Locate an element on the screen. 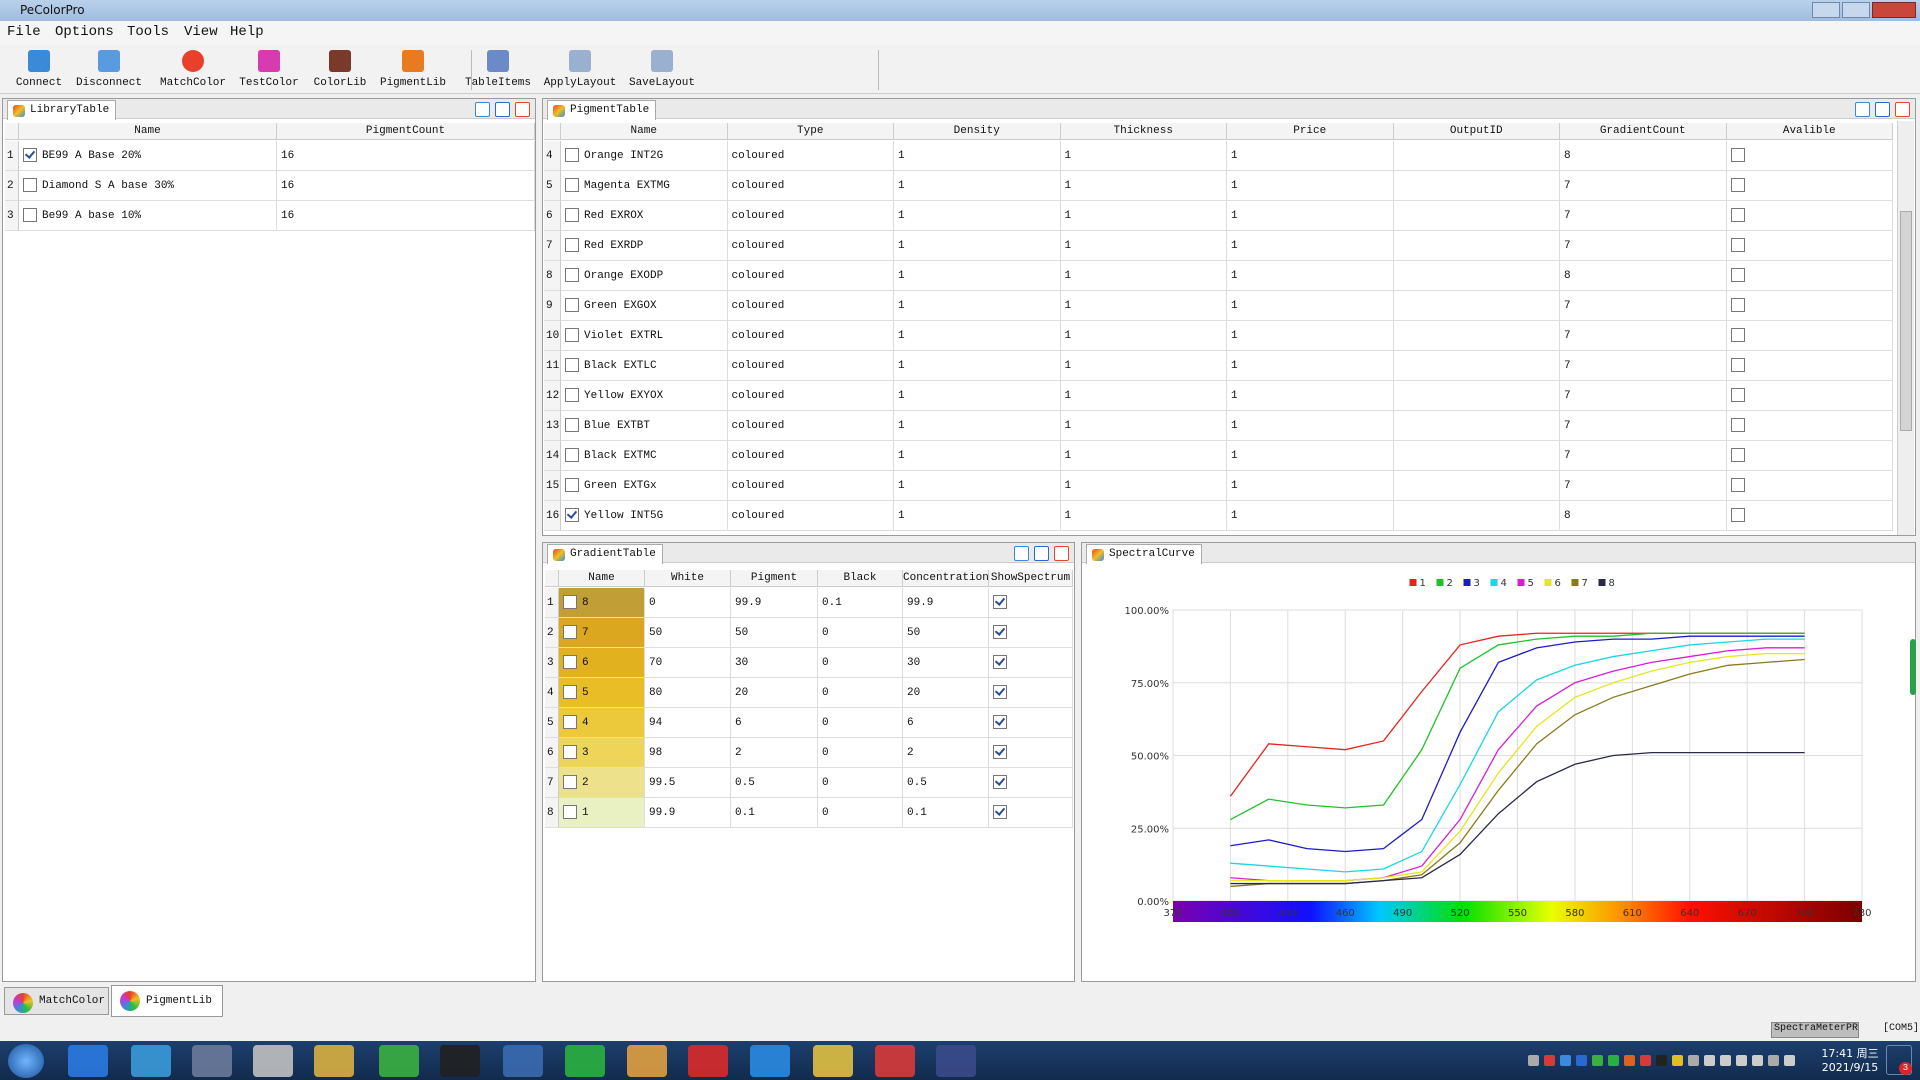 This screenshot has height=1080, width=1920. table-cell: 70 is located at coordinates (688, 663).